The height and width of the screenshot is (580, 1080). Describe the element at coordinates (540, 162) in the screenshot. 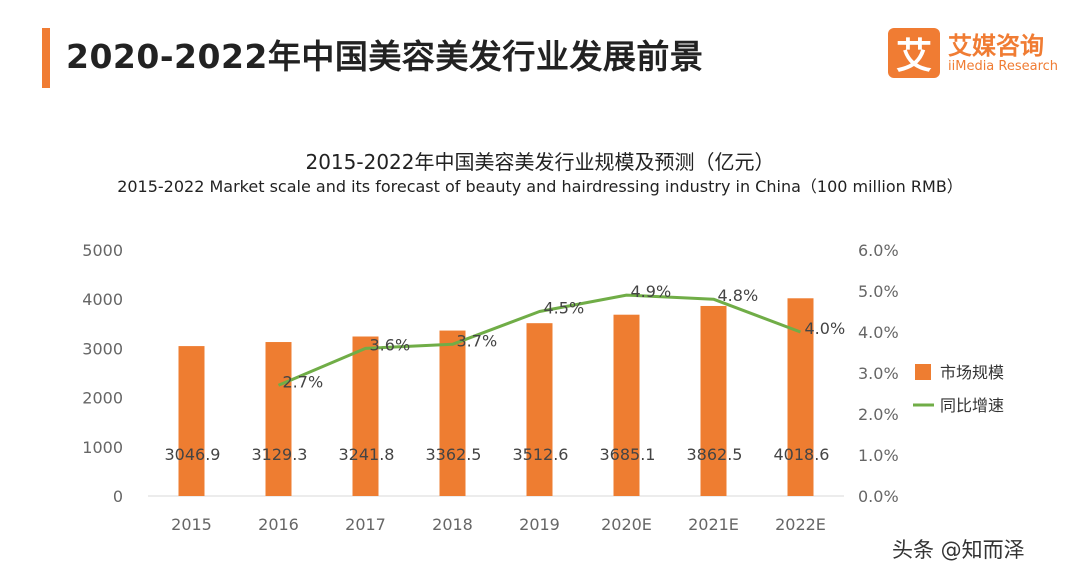

I see `chart-title: 2015-2022年中国美容美发行业规模及预测（亿元）` at that location.